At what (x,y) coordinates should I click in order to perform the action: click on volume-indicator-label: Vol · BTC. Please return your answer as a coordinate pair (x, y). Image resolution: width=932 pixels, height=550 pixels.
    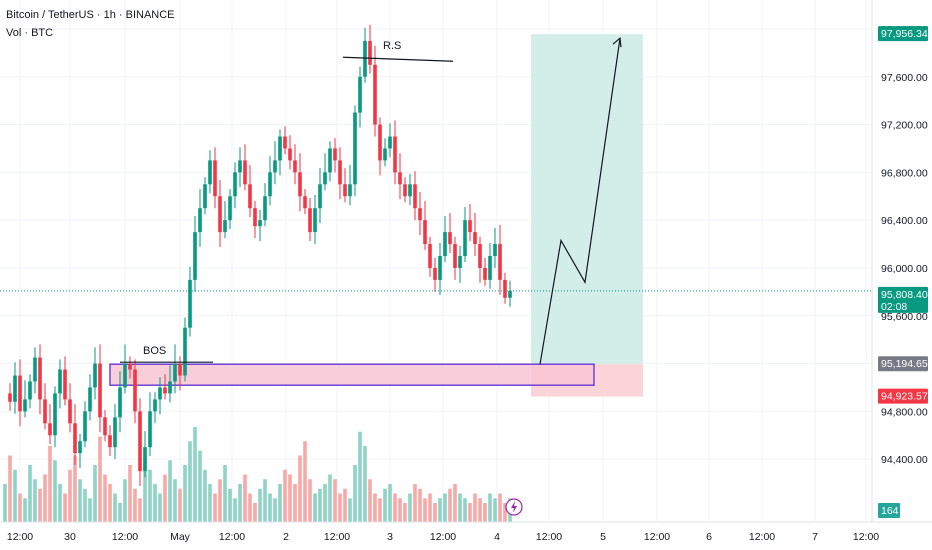
    Looking at the image, I should click on (30, 33).